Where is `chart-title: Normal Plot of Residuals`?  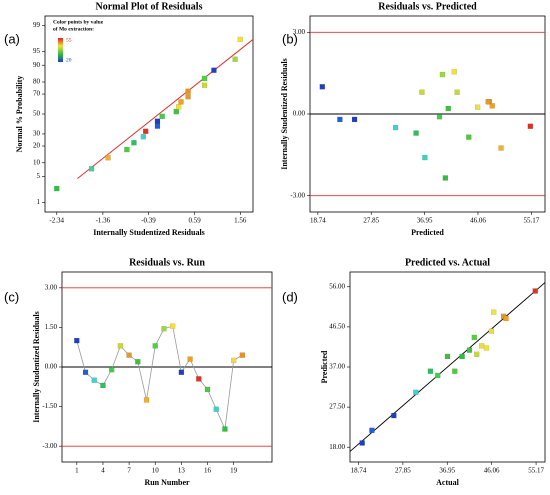
chart-title: Normal Plot of Residuals is located at coordinates (149, 6).